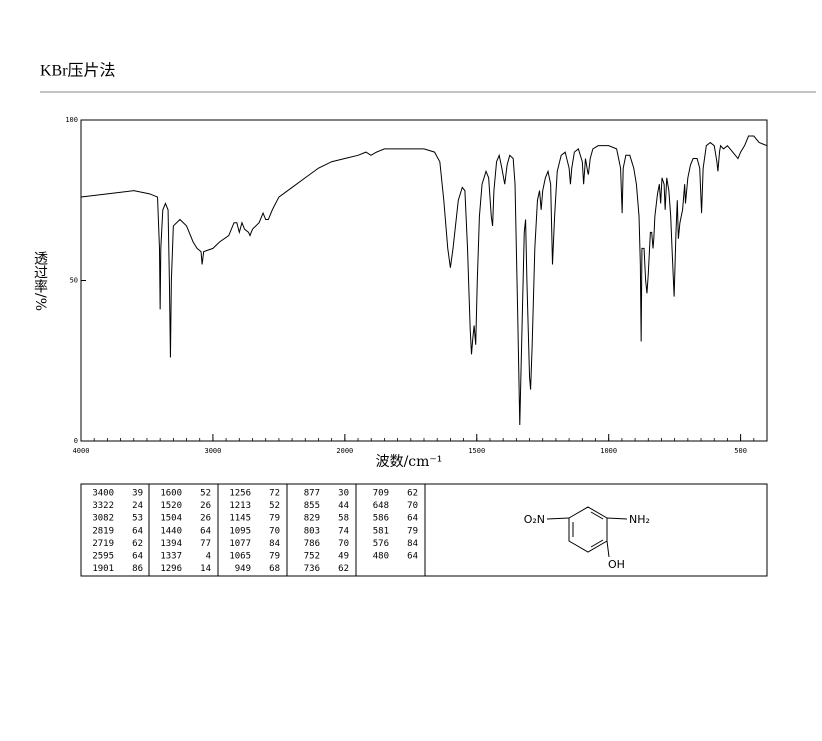 This screenshot has height=741, width=822. Describe the element at coordinates (274, 569) in the screenshot. I see `peak-transmittance: 68` at that location.